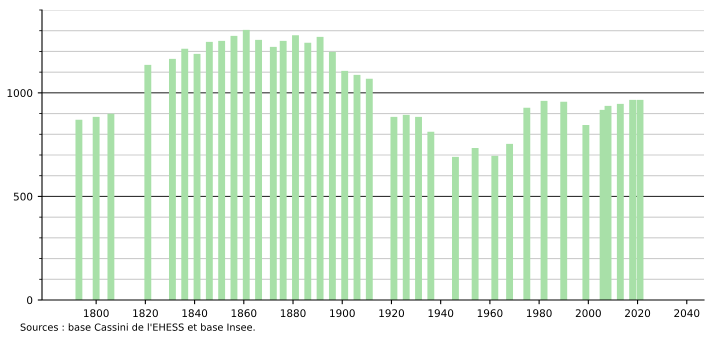  What do you see at coordinates (539, 313) in the screenshot?
I see `x-tick-label: 1980` at bounding box center [539, 313].